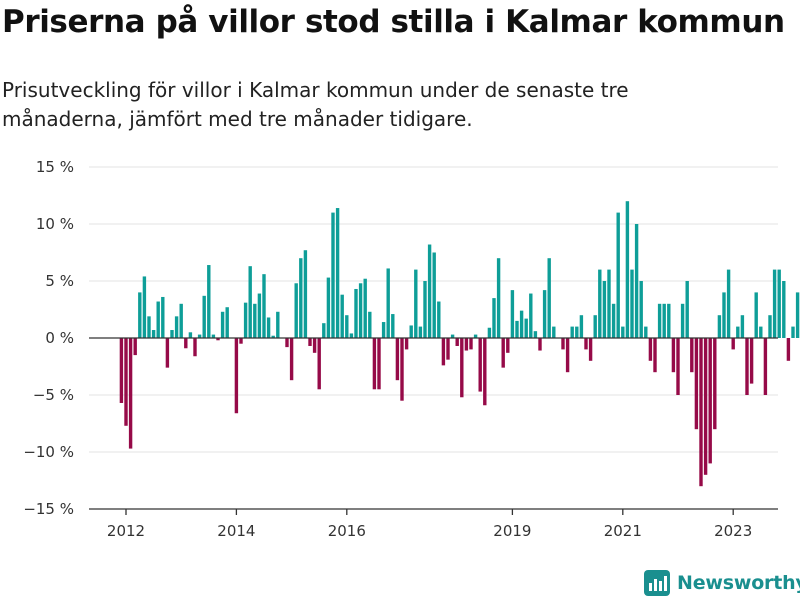 This screenshot has height=600, width=800. What do you see at coordinates (623, 531) in the screenshot?
I see `x-tick-label: 2021` at bounding box center [623, 531].